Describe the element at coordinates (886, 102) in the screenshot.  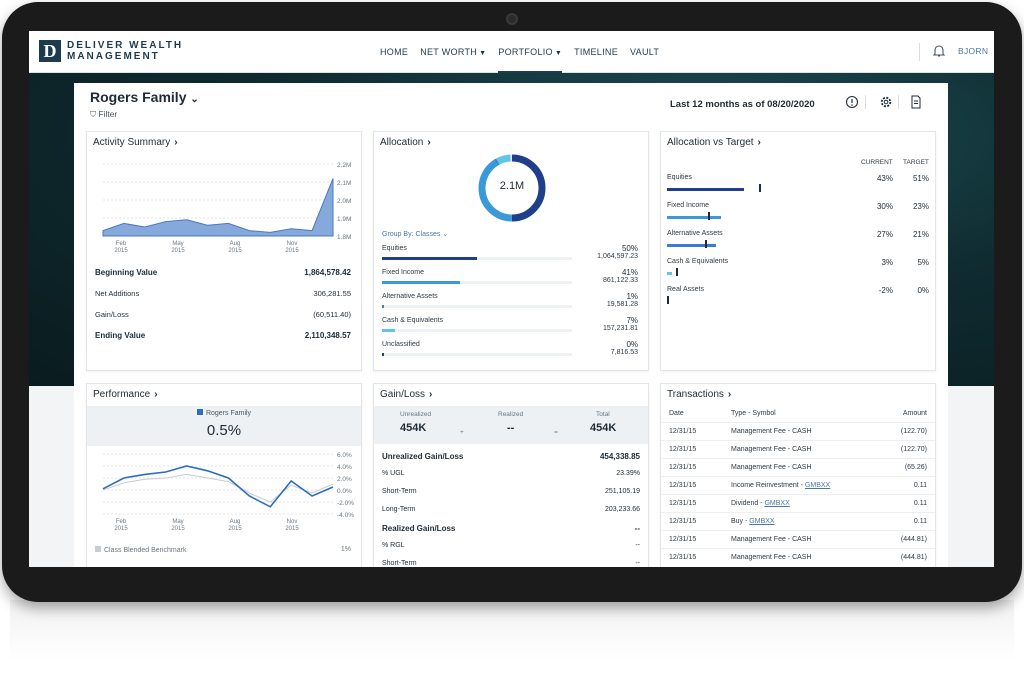
I see `gear-icon` at that location.